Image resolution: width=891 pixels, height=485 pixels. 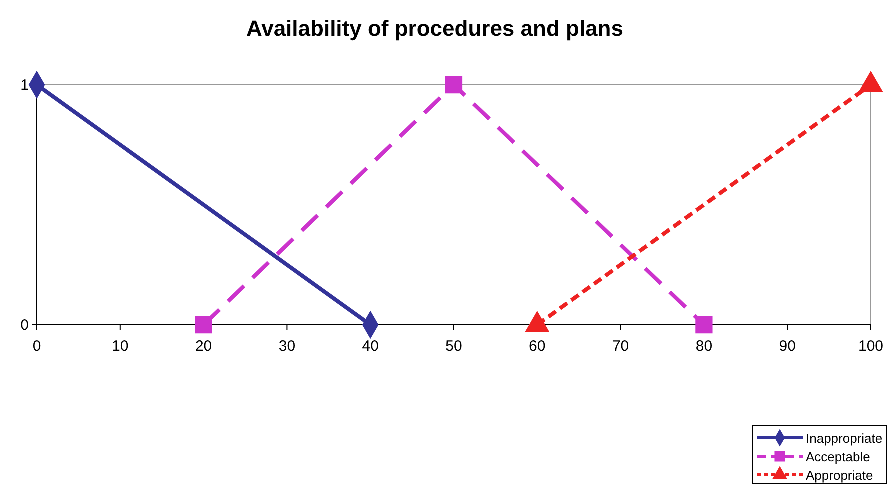 What do you see at coordinates (537, 346) in the screenshot?
I see `x-tick-label: 60` at bounding box center [537, 346].